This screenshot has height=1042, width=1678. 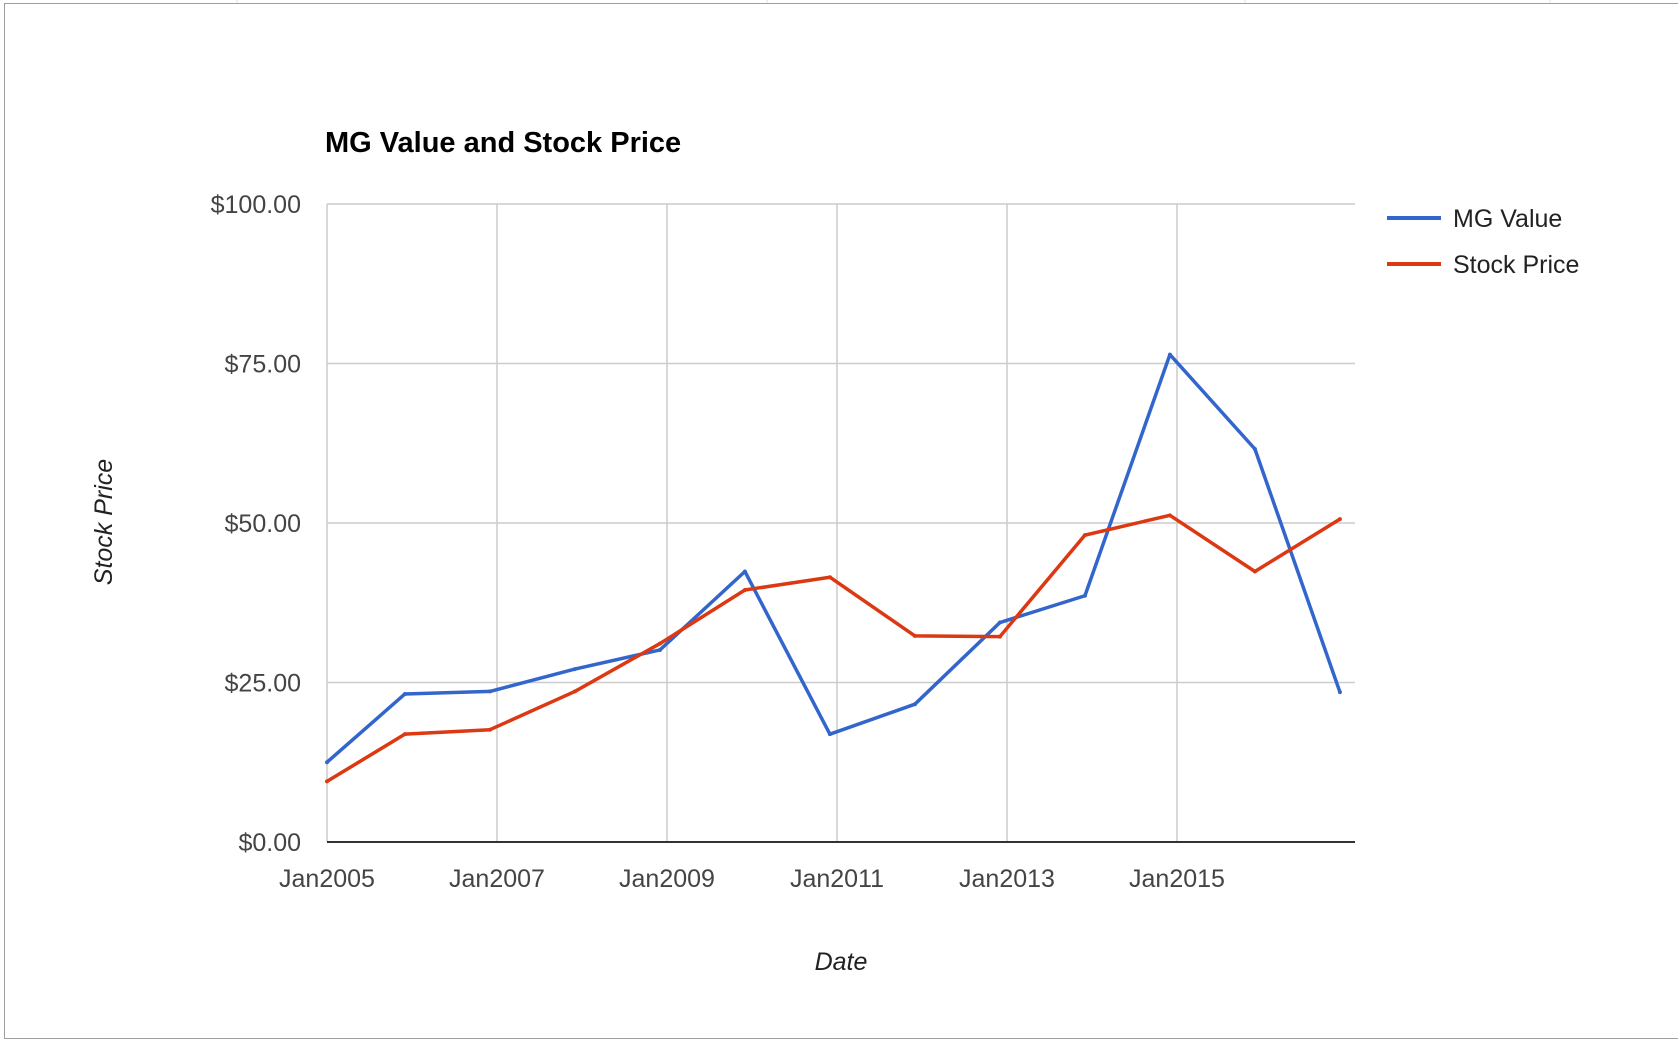 What do you see at coordinates (667, 879) in the screenshot?
I see `x-tick-label: Jan2009` at bounding box center [667, 879].